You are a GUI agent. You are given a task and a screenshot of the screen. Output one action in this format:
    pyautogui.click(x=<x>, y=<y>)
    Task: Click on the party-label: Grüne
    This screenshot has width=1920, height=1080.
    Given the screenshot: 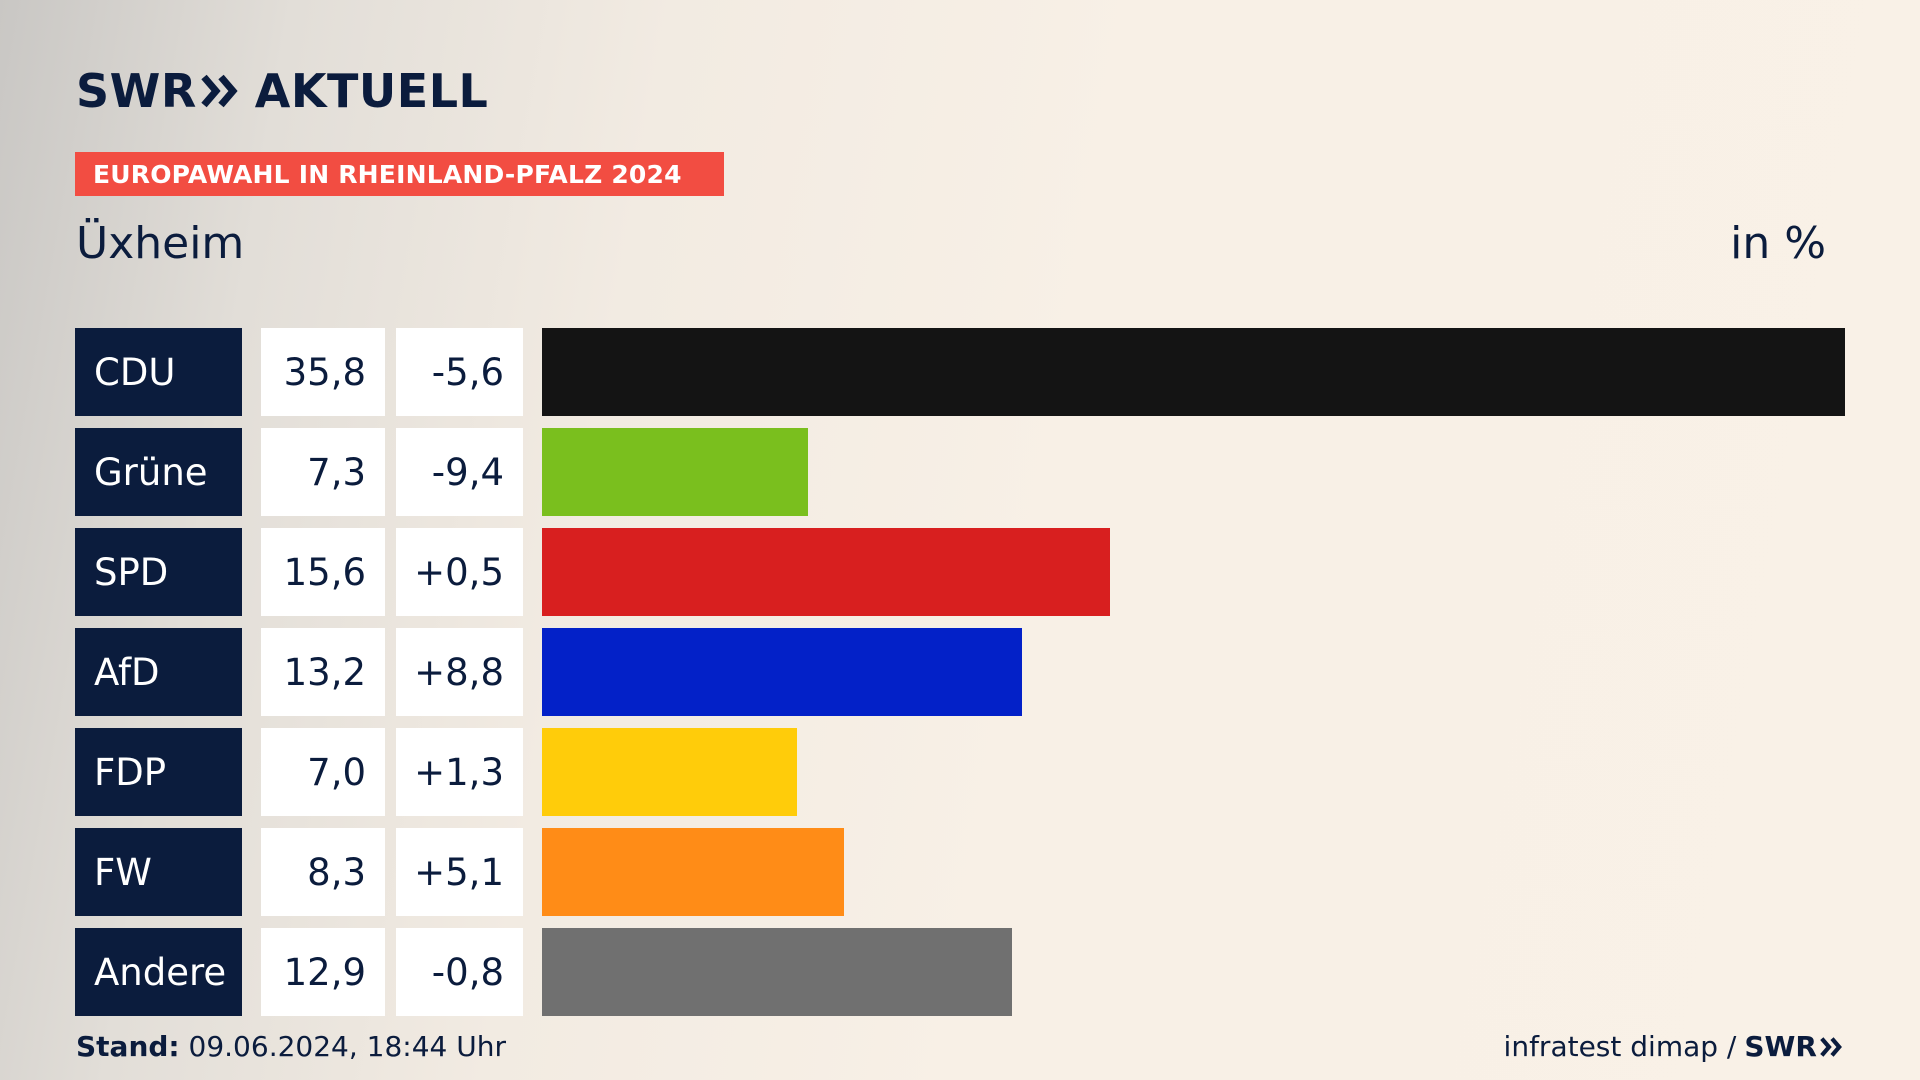 What is the action you would take?
    pyautogui.click(x=158, y=472)
    